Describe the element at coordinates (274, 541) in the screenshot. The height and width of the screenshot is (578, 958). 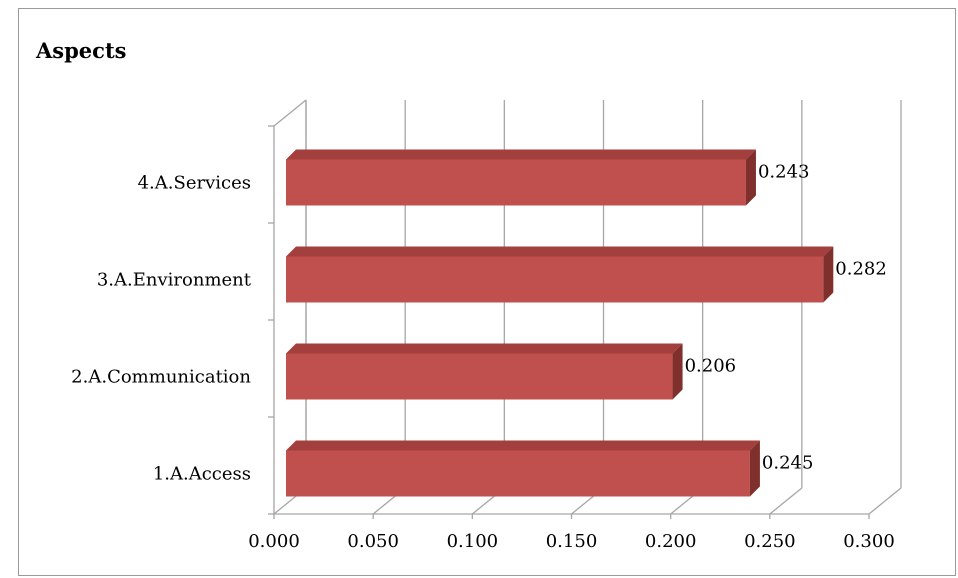
I see `x-tick-label: 0.000` at that location.